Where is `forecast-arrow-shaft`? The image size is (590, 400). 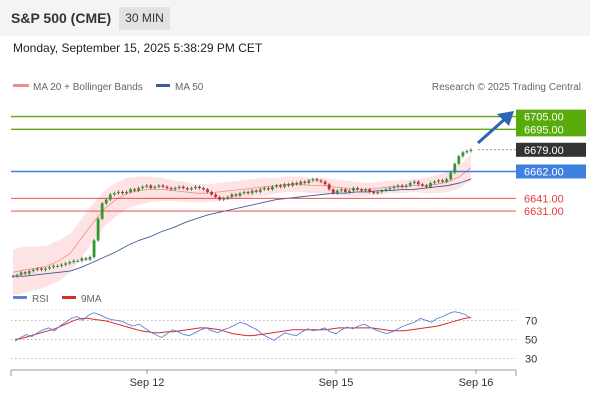 forecast-arrow-shaft is located at coordinates (492, 130).